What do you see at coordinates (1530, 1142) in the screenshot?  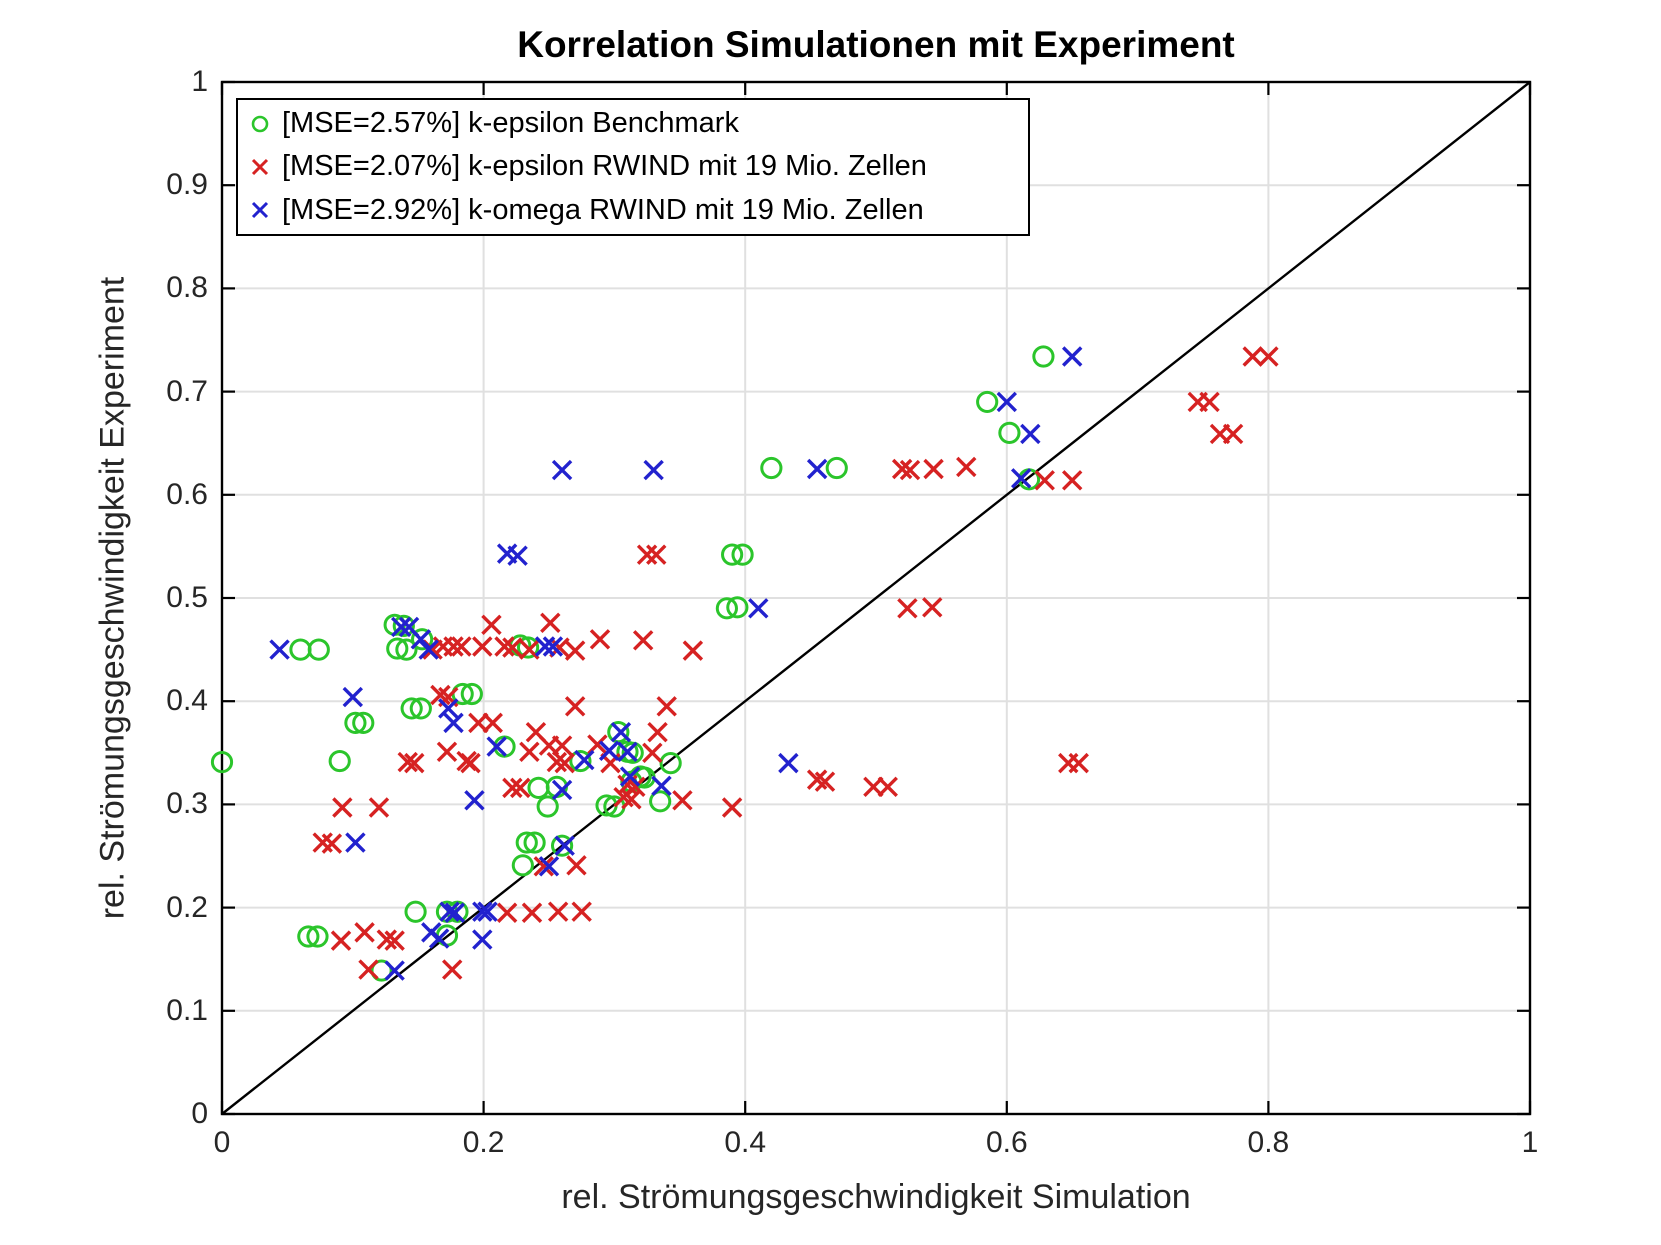 I see `x-tick-label: 1` at bounding box center [1530, 1142].